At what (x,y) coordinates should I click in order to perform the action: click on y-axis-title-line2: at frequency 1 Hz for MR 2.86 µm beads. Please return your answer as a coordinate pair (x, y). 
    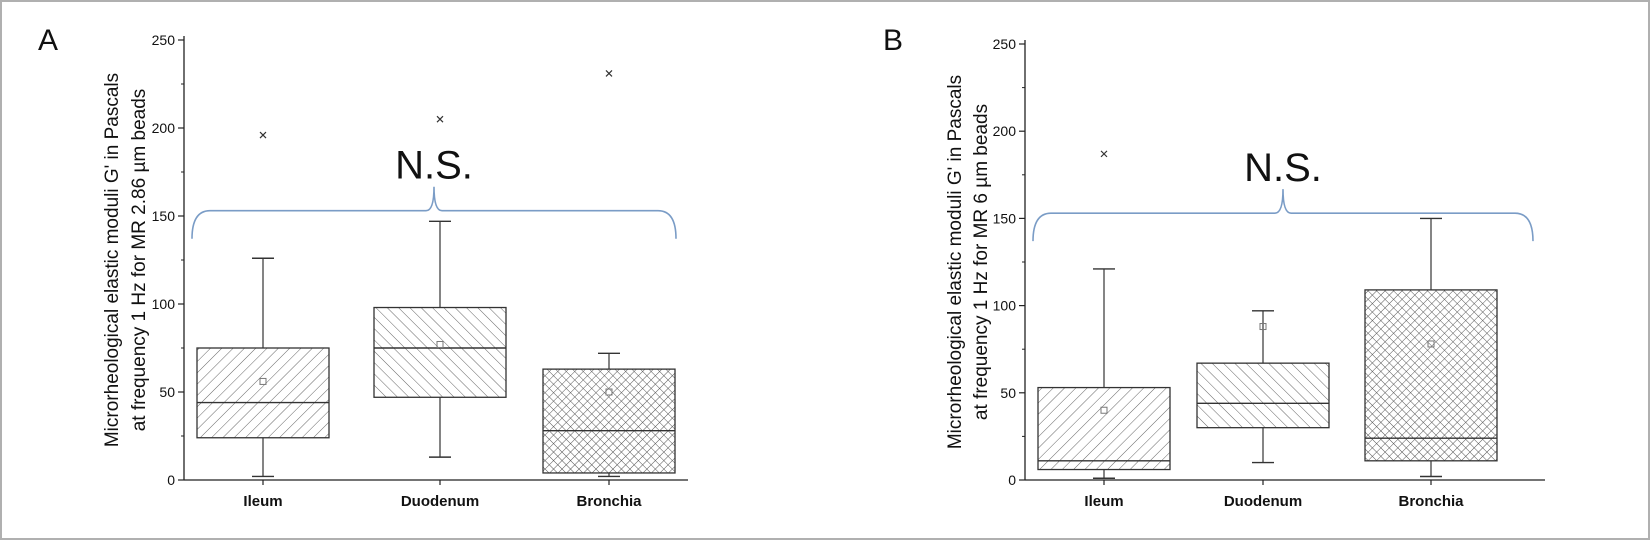
    Looking at the image, I should click on (139, 260).